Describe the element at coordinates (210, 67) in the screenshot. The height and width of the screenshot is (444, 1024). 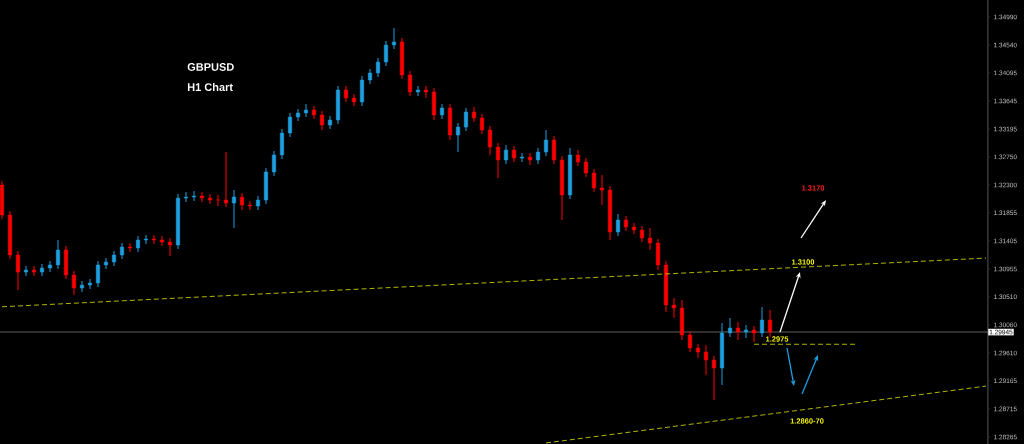
I see `text: GBPUSD` at that location.